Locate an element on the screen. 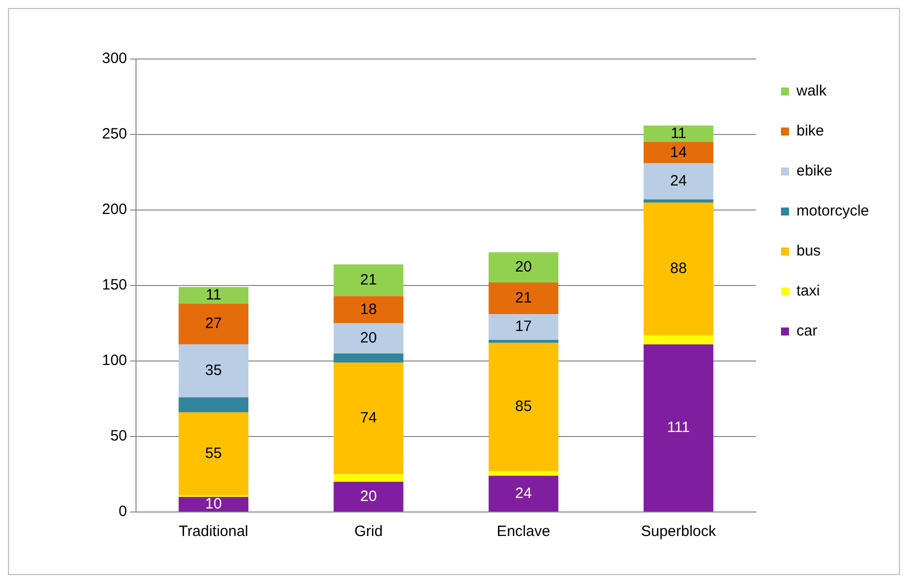  data-label: 85 is located at coordinates (523, 407).